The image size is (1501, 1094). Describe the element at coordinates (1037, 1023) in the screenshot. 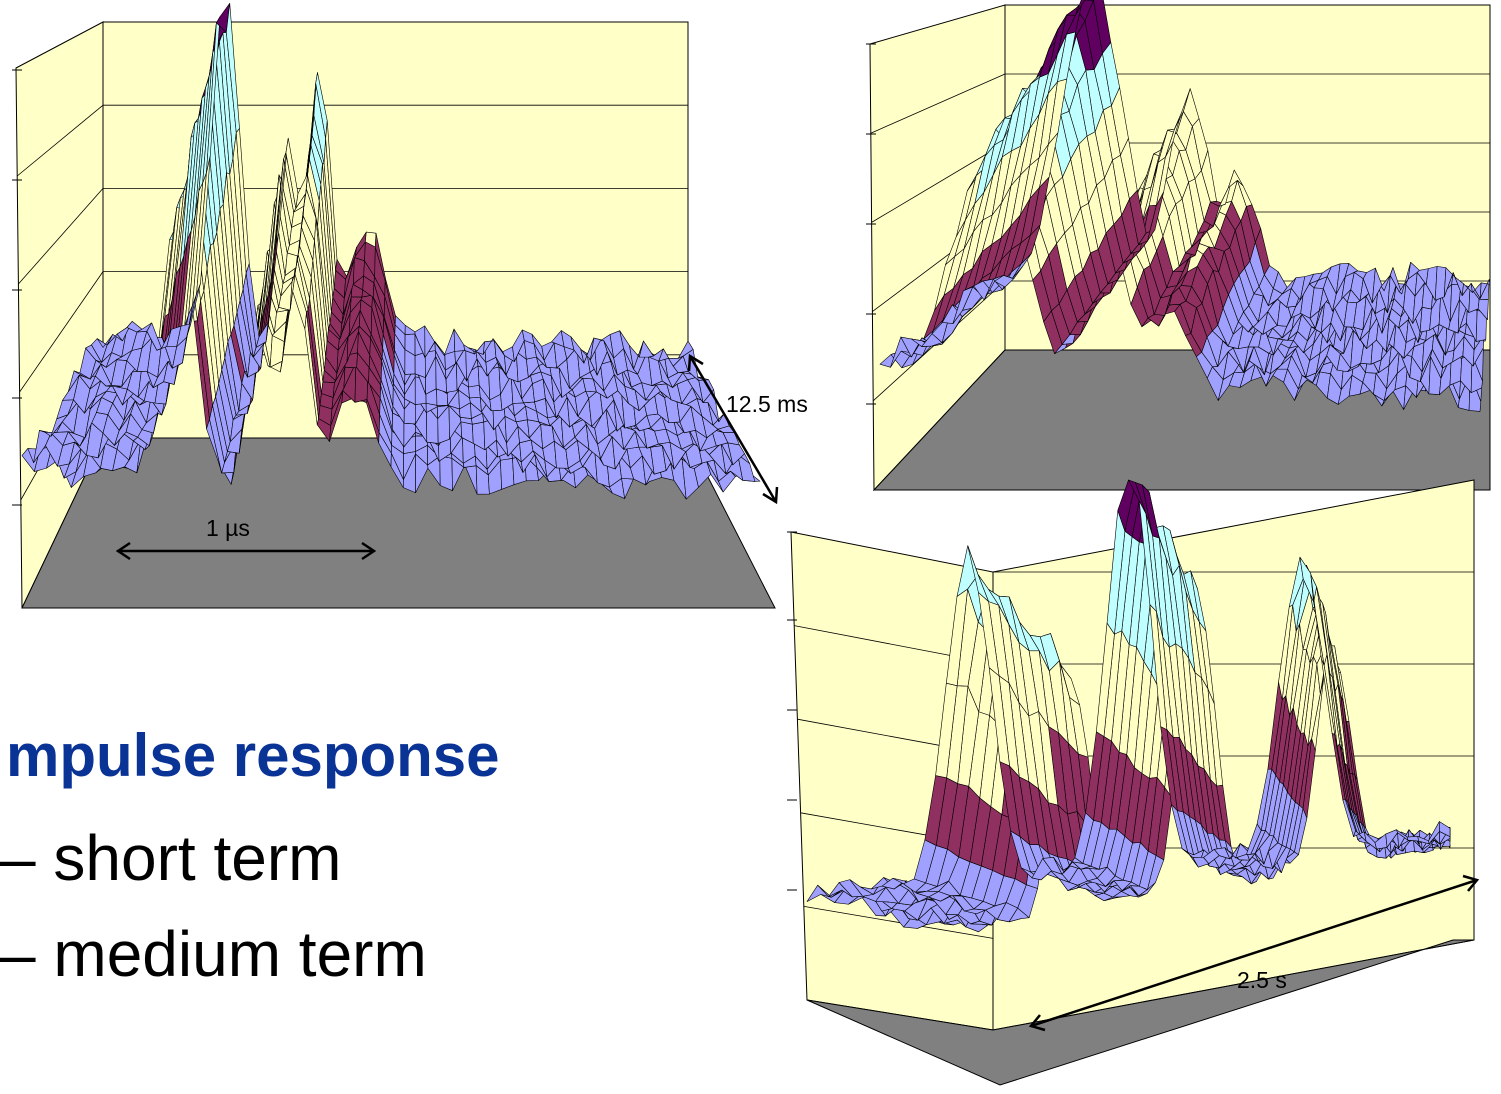

I see `depth-span-arrowhead-left` at that location.